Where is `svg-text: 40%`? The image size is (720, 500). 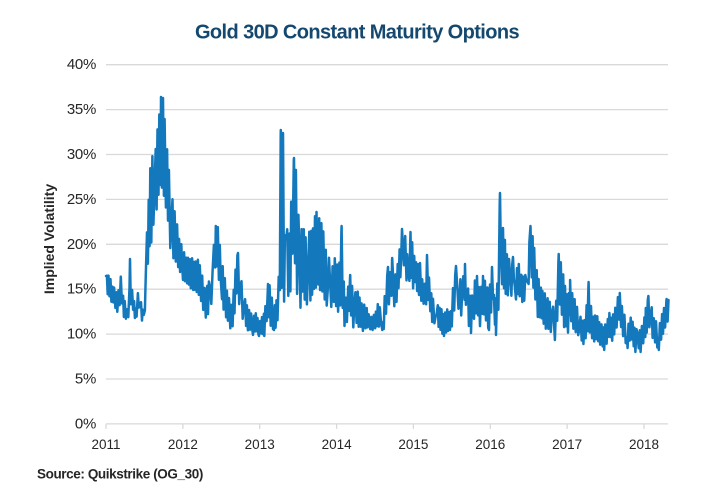 svg-text: 40% is located at coordinates (81, 64).